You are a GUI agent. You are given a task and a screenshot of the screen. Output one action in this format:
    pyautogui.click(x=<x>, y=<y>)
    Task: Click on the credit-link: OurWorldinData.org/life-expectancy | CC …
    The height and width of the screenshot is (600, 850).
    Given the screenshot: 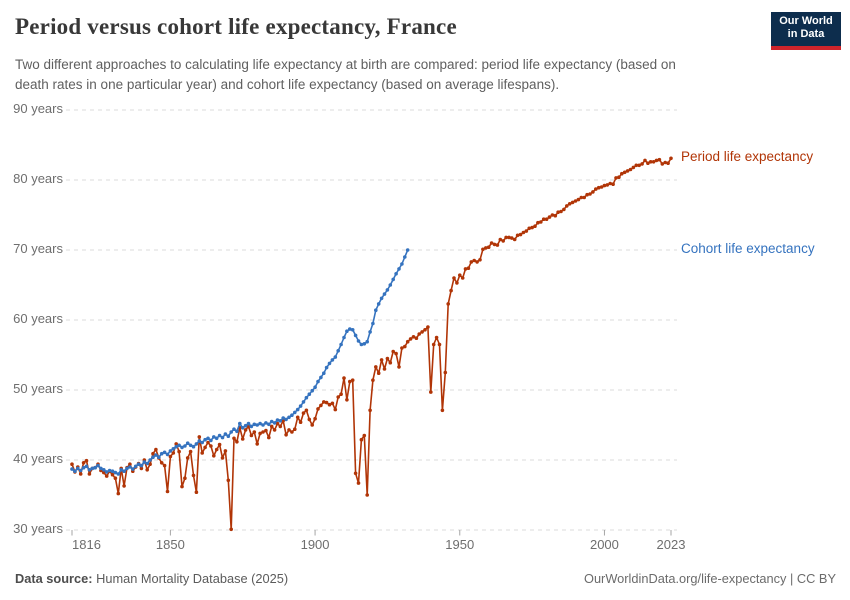 What is the action you would take?
    pyautogui.click(x=709, y=578)
    